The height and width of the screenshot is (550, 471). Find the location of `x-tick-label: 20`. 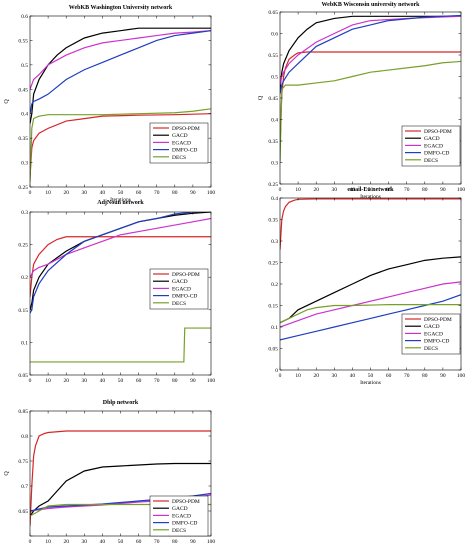

x-tick-label: 20 is located at coordinates (316, 376).